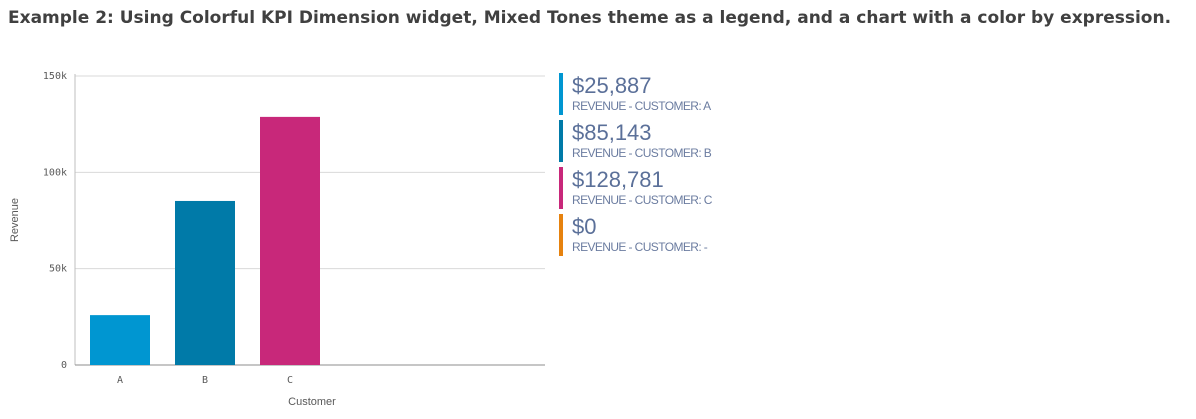  I want to click on kpi-label: REVENUE - CUSTOMER: -, so click(640, 247).